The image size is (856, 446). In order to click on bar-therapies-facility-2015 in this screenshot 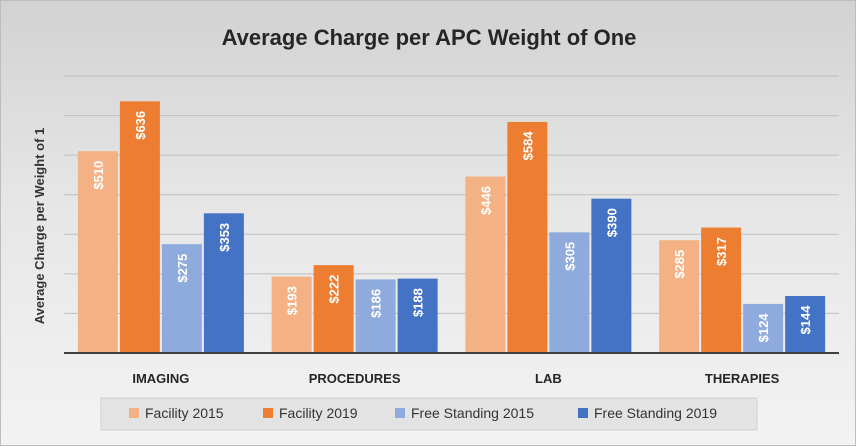, I will do `click(679, 296)`.